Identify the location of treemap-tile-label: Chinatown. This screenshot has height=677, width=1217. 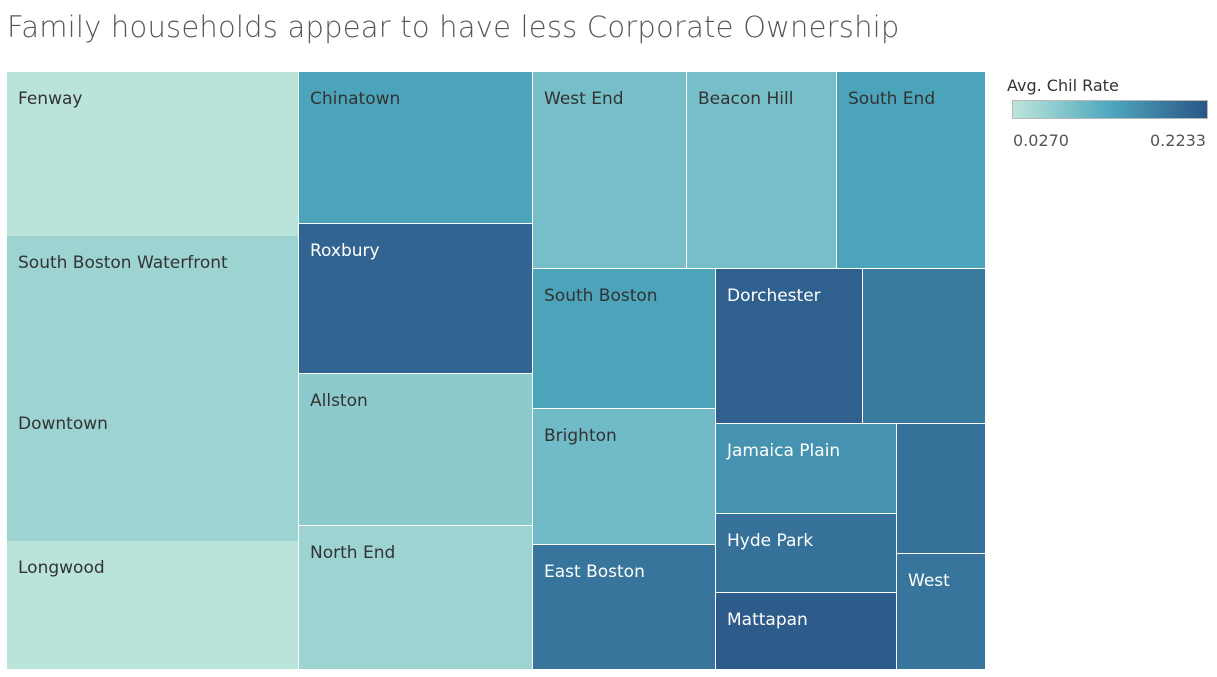
(355, 99).